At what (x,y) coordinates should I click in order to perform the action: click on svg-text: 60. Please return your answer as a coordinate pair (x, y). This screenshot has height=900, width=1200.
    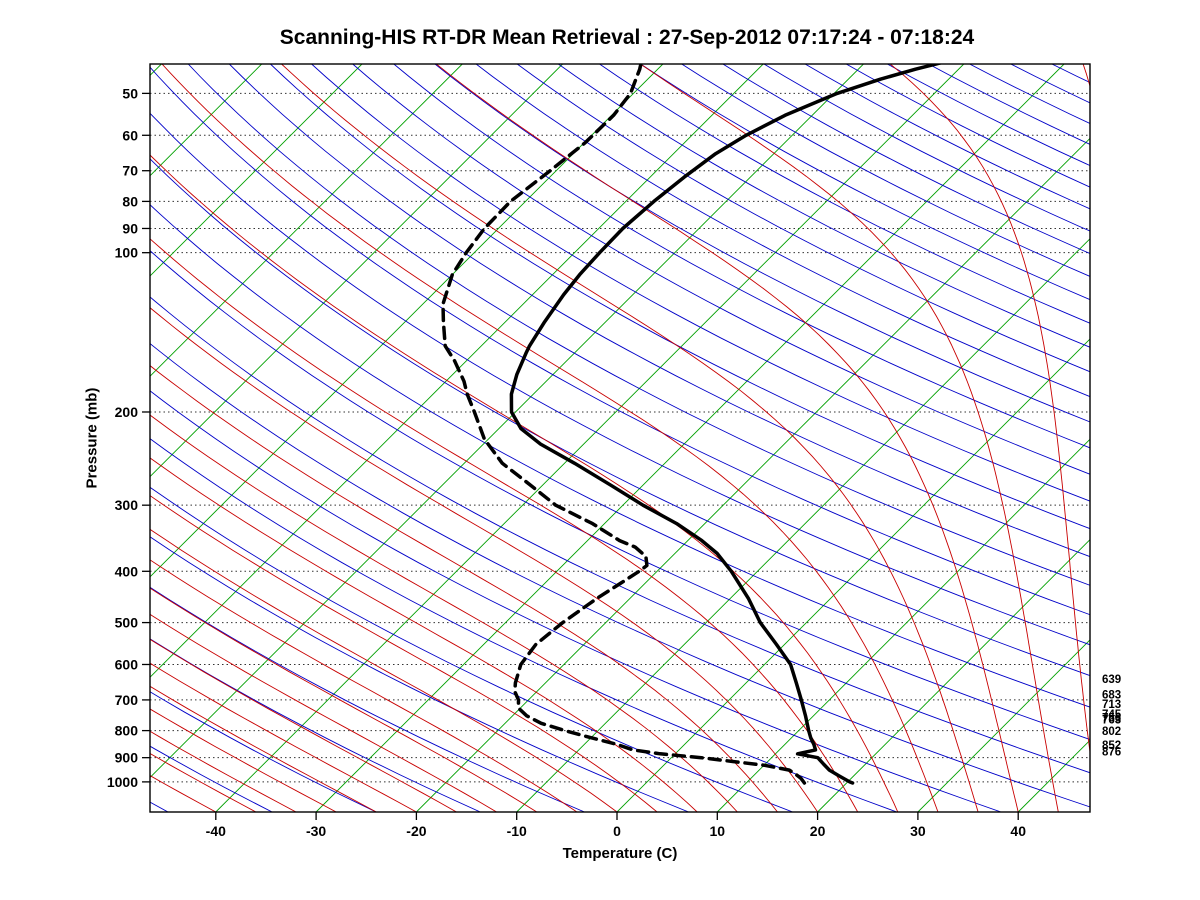
    Looking at the image, I should click on (130, 135).